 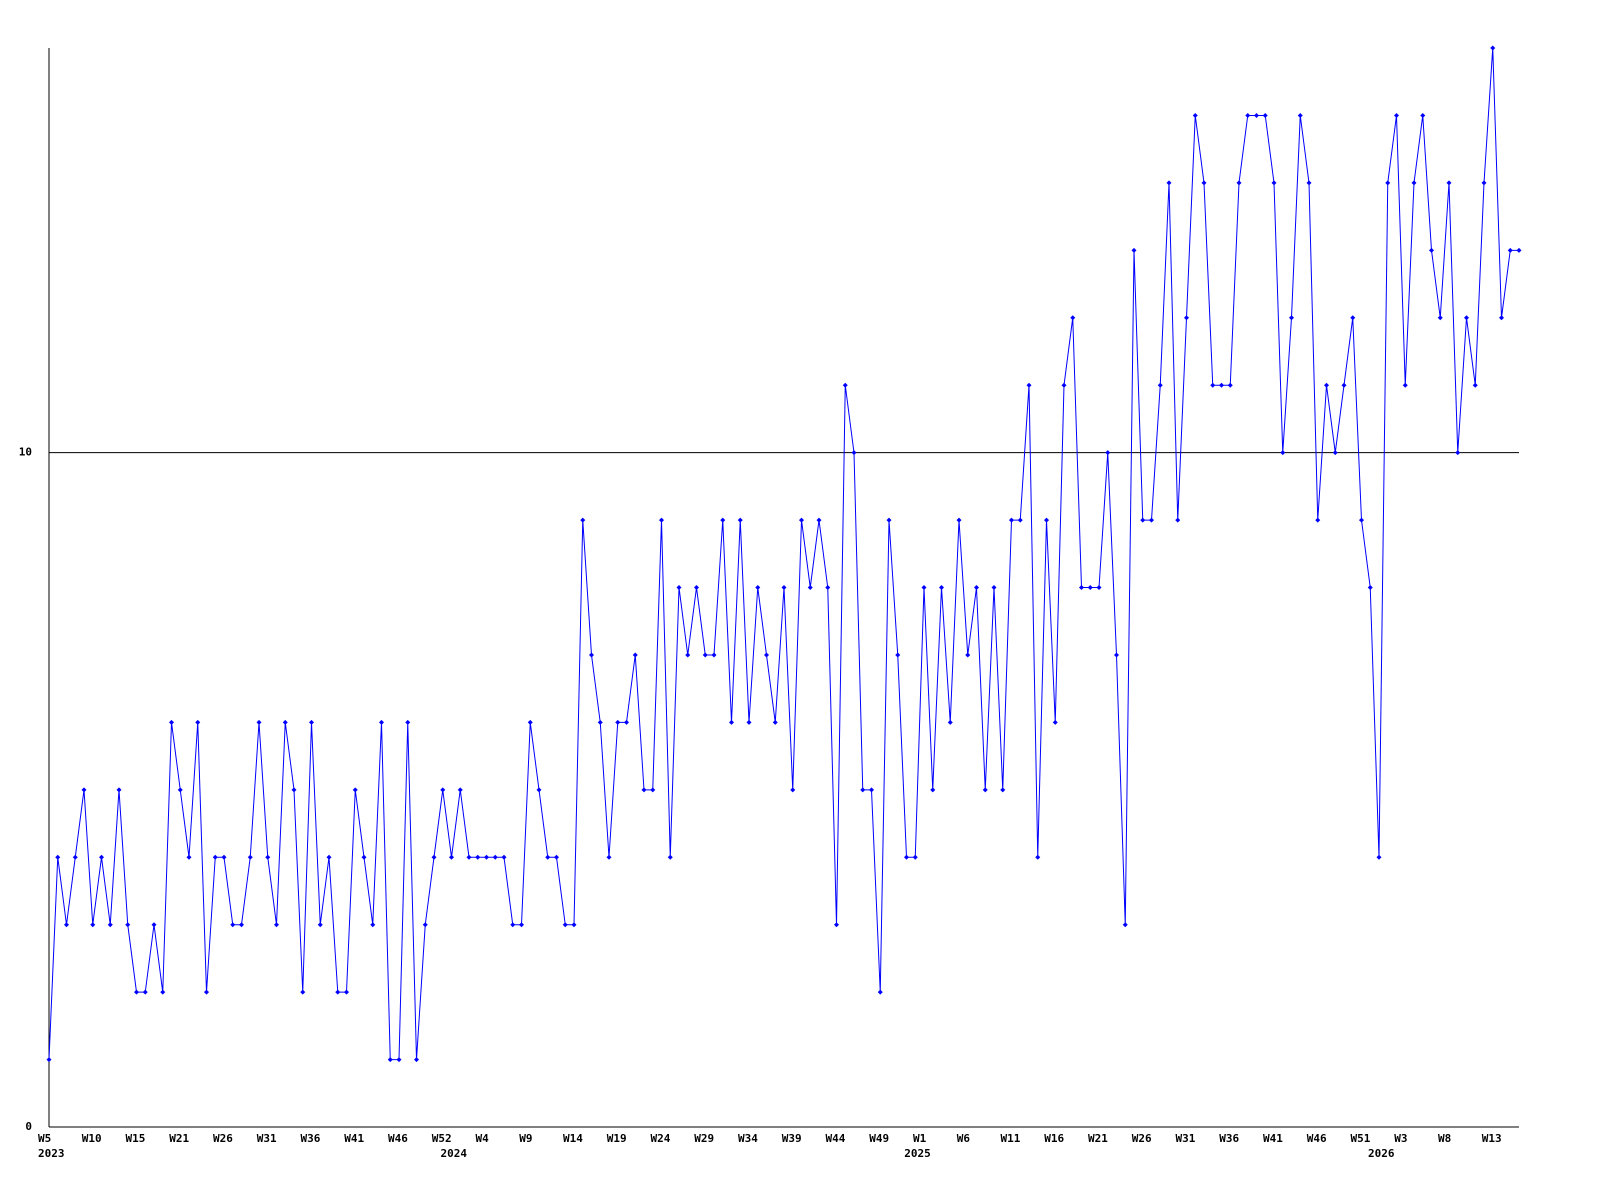 I want to click on x-tick-label: W1, so click(x=920, y=1138).